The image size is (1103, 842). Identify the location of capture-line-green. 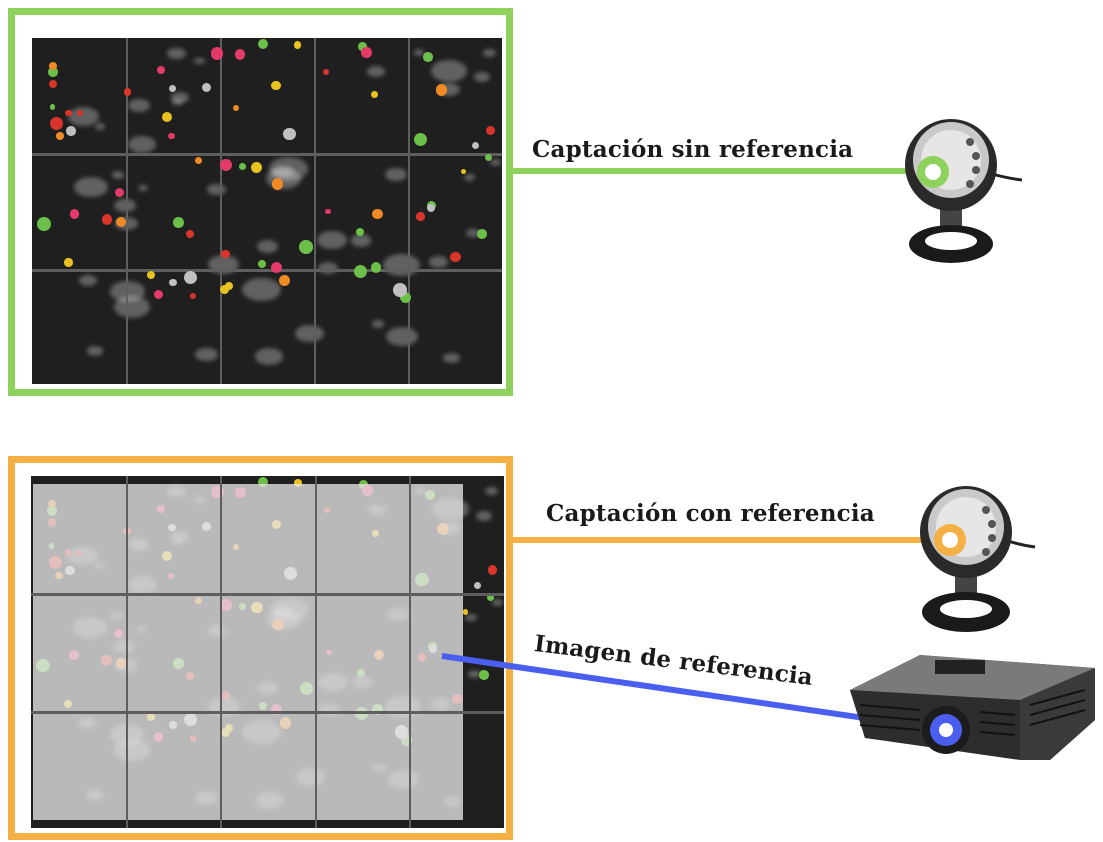
(722, 171).